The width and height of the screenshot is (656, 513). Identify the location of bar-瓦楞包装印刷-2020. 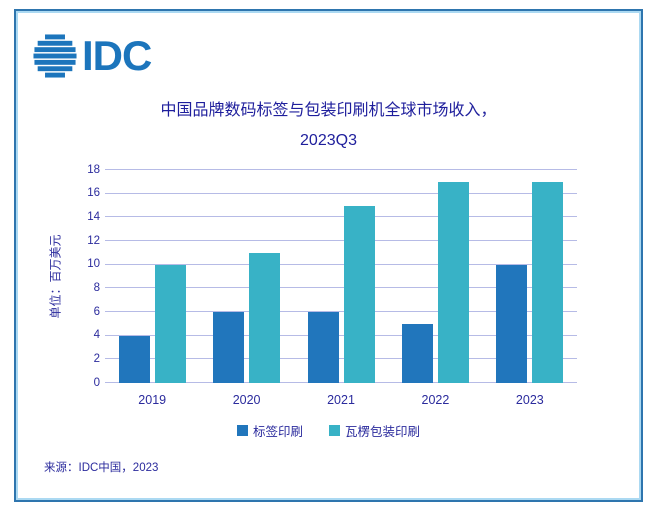
(265, 317).